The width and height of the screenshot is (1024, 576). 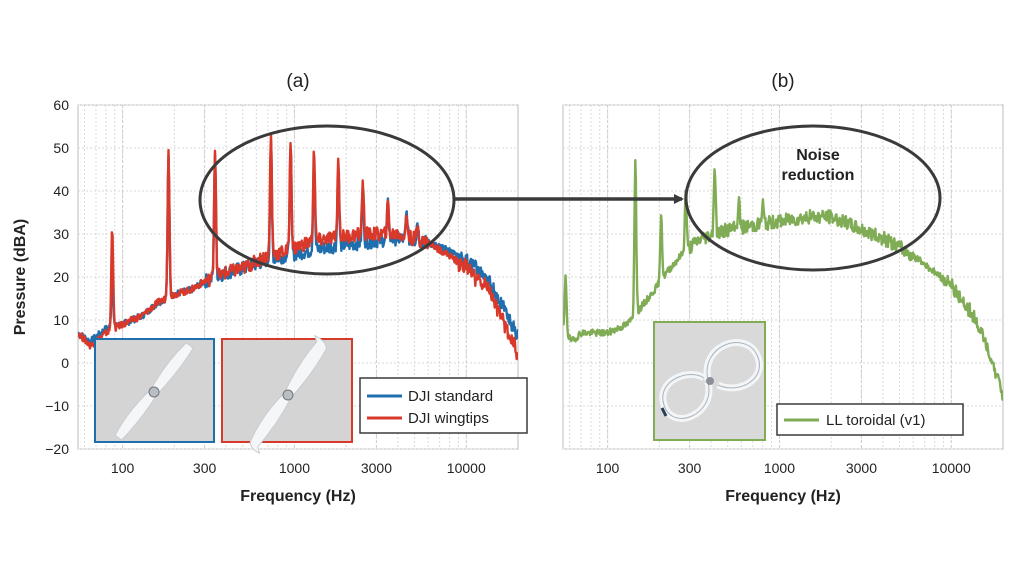 What do you see at coordinates (20, 277) in the screenshot?
I see `y-axis-label: Pressure (dBA)` at bounding box center [20, 277].